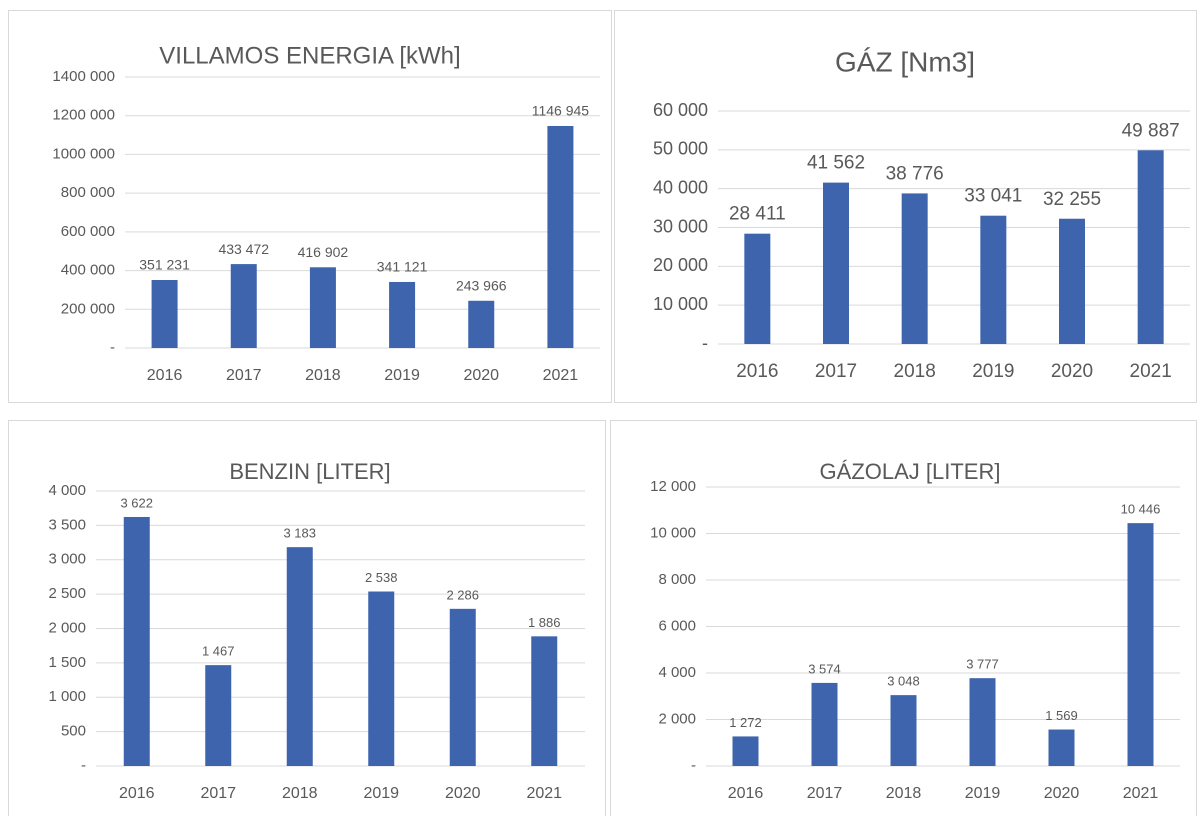 The width and height of the screenshot is (1198, 816). What do you see at coordinates (680, 110) in the screenshot?
I see `y-tick-label: 60 000` at bounding box center [680, 110].